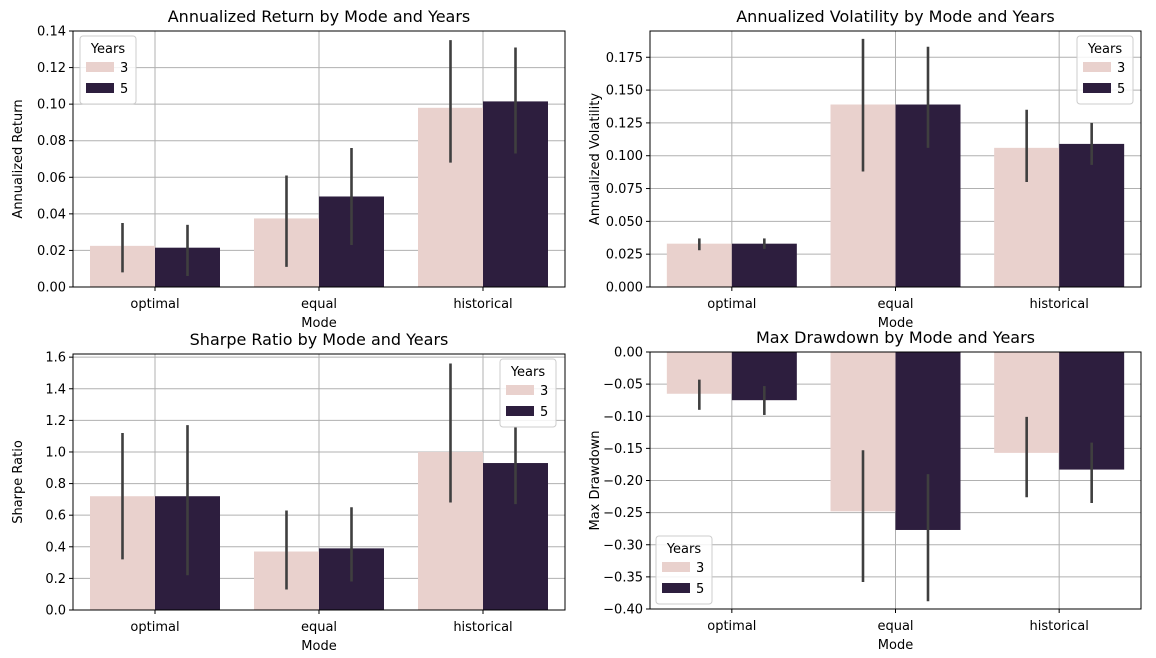 This screenshot has width=1156, height=658. Describe the element at coordinates (895, 337) in the screenshot. I see `chart-title: Max Drawdown by Mode and Years` at that location.